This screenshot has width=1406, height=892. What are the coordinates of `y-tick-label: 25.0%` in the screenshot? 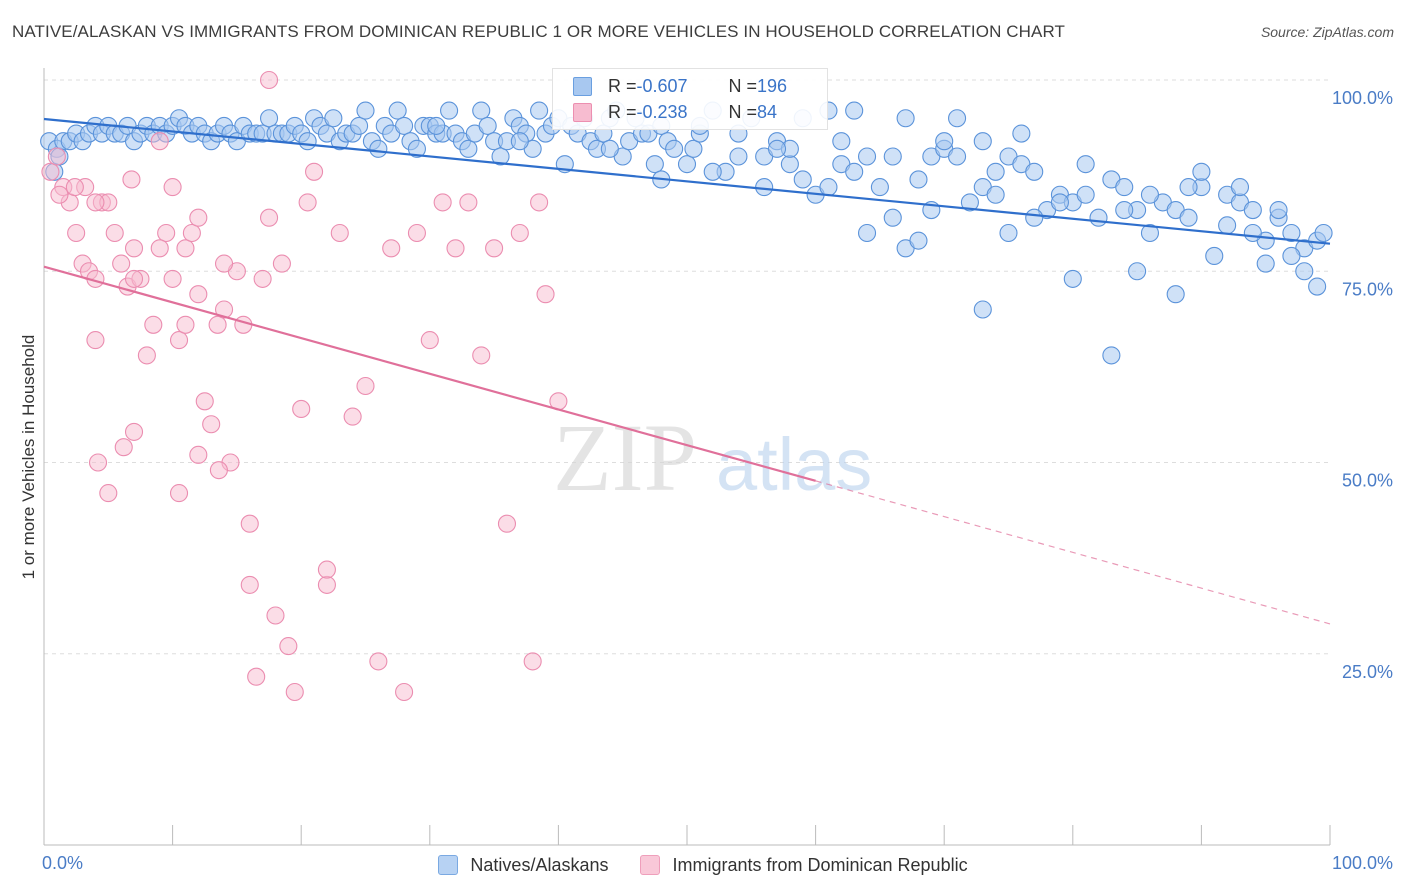 It's located at (1367, 672).